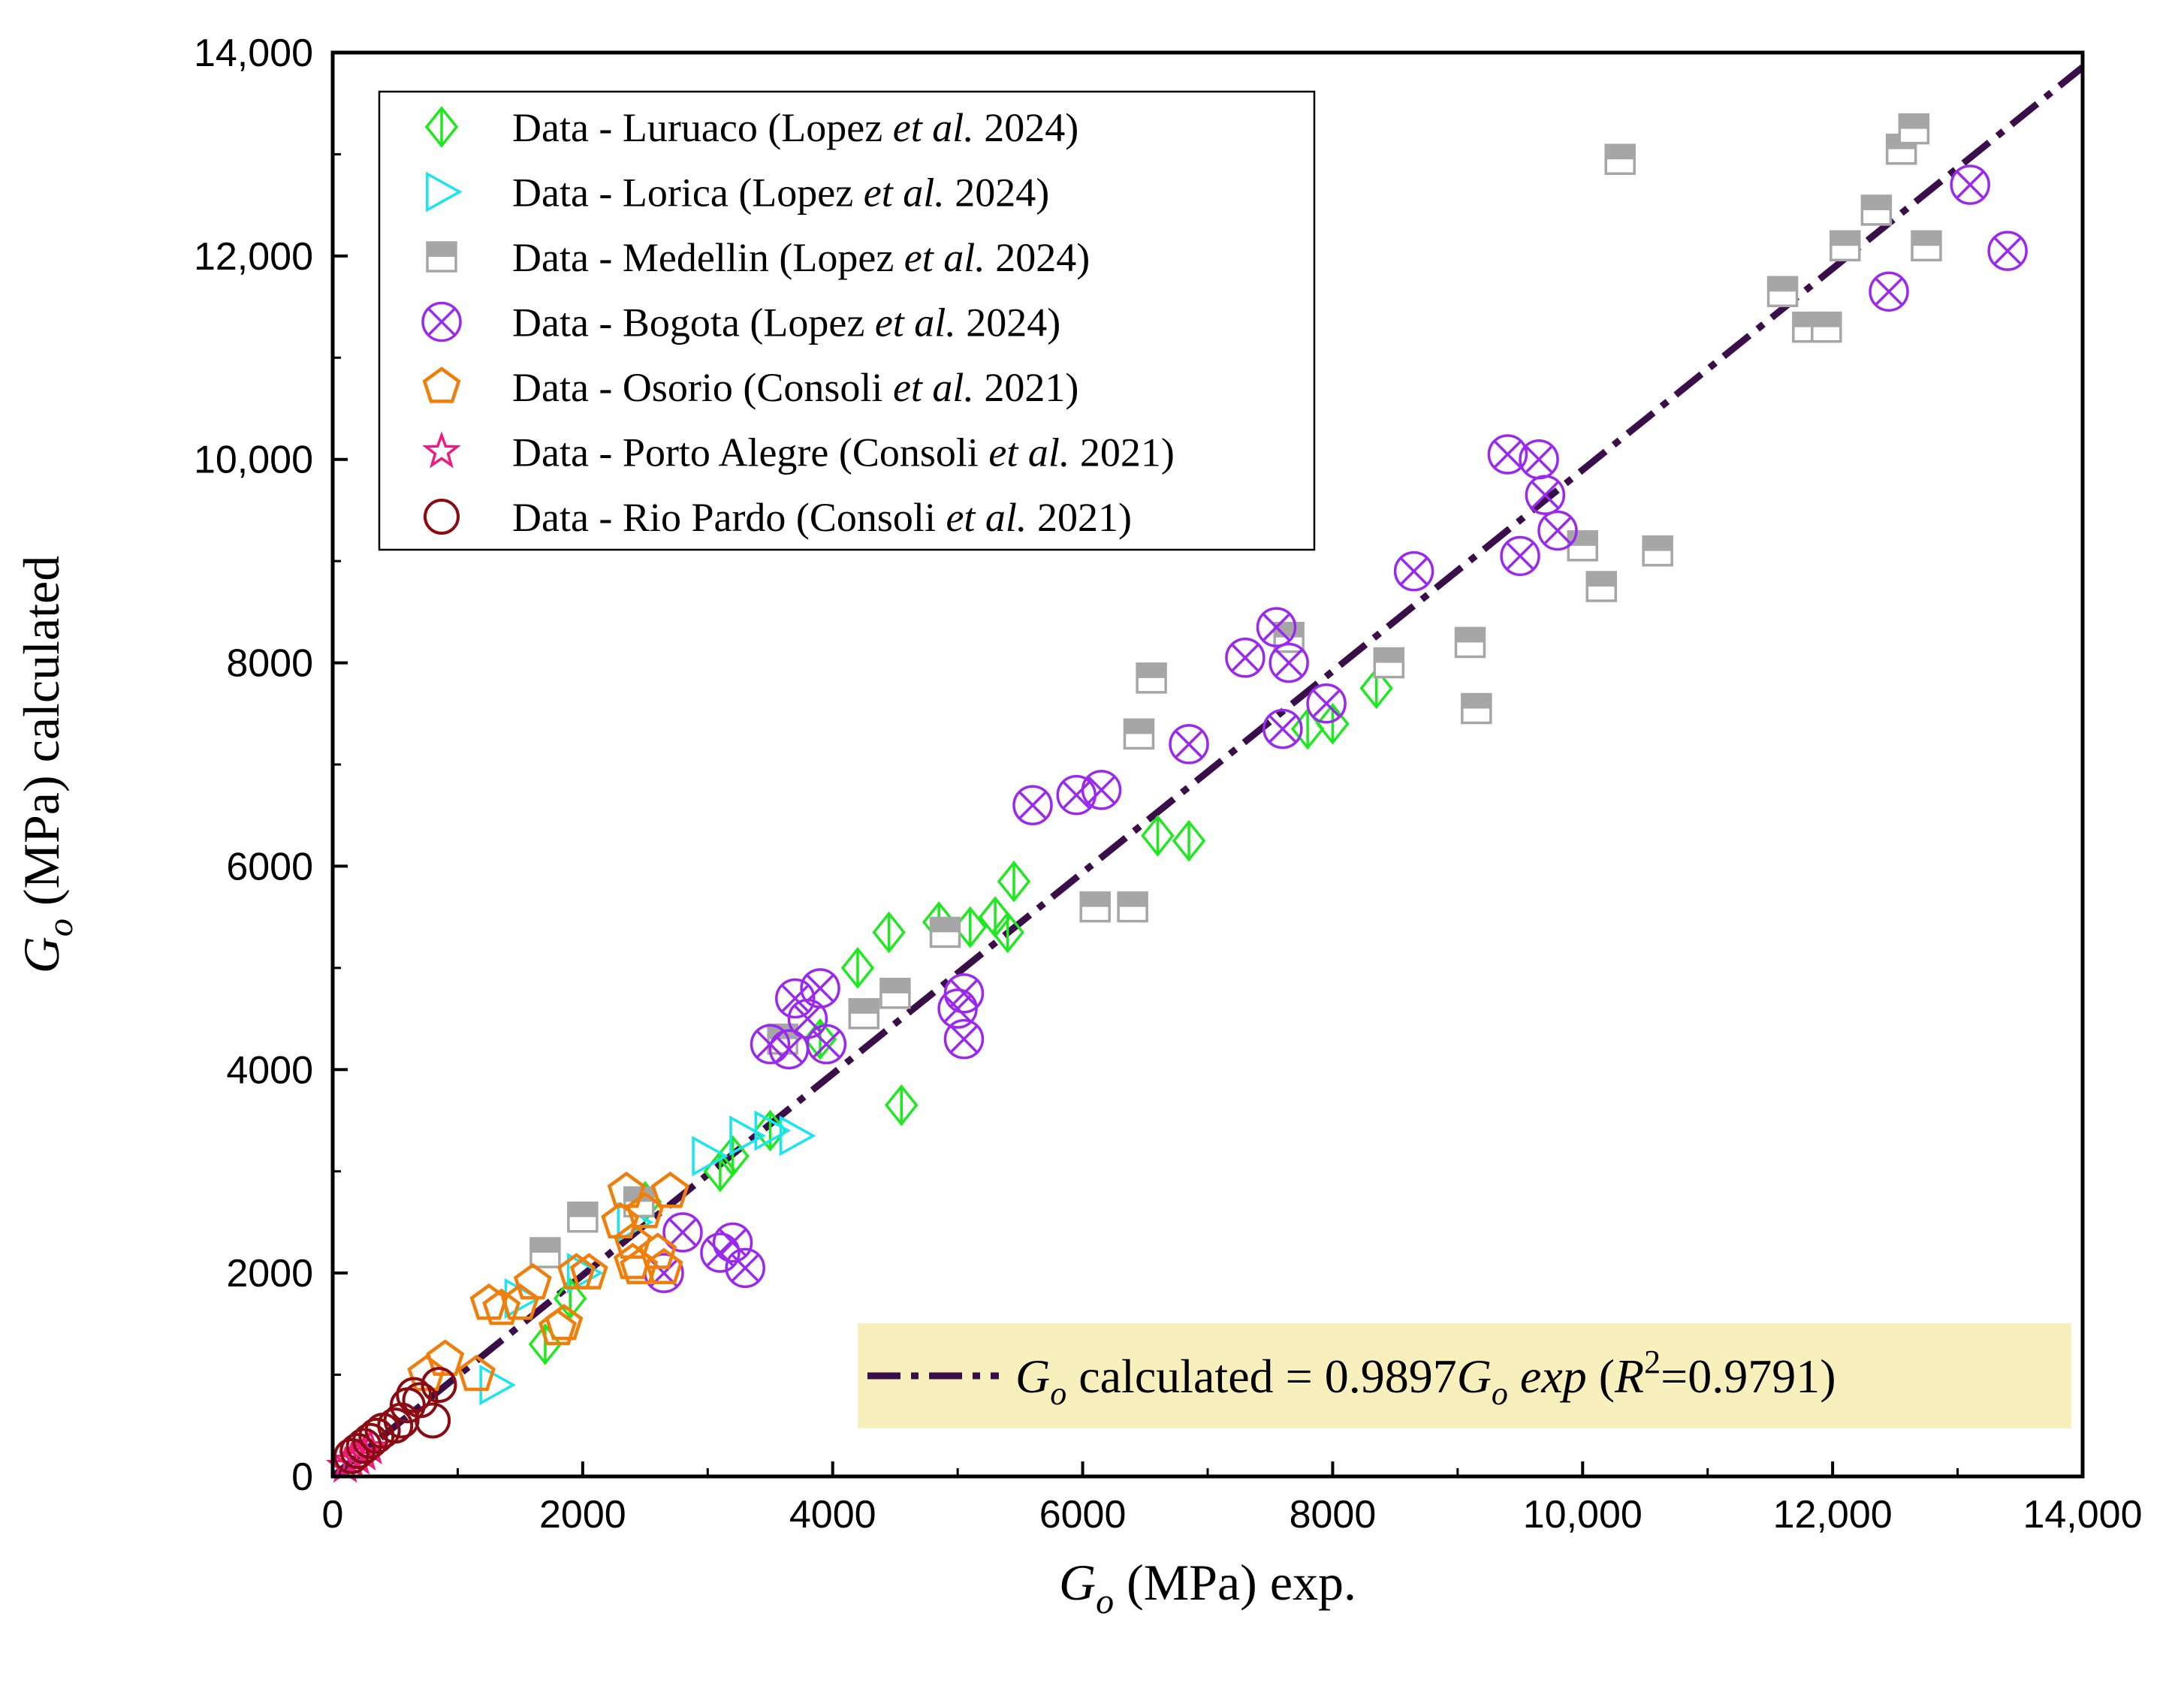  What do you see at coordinates (1077, 1583) in the screenshot?
I see `x-title-var: G` at bounding box center [1077, 1583].